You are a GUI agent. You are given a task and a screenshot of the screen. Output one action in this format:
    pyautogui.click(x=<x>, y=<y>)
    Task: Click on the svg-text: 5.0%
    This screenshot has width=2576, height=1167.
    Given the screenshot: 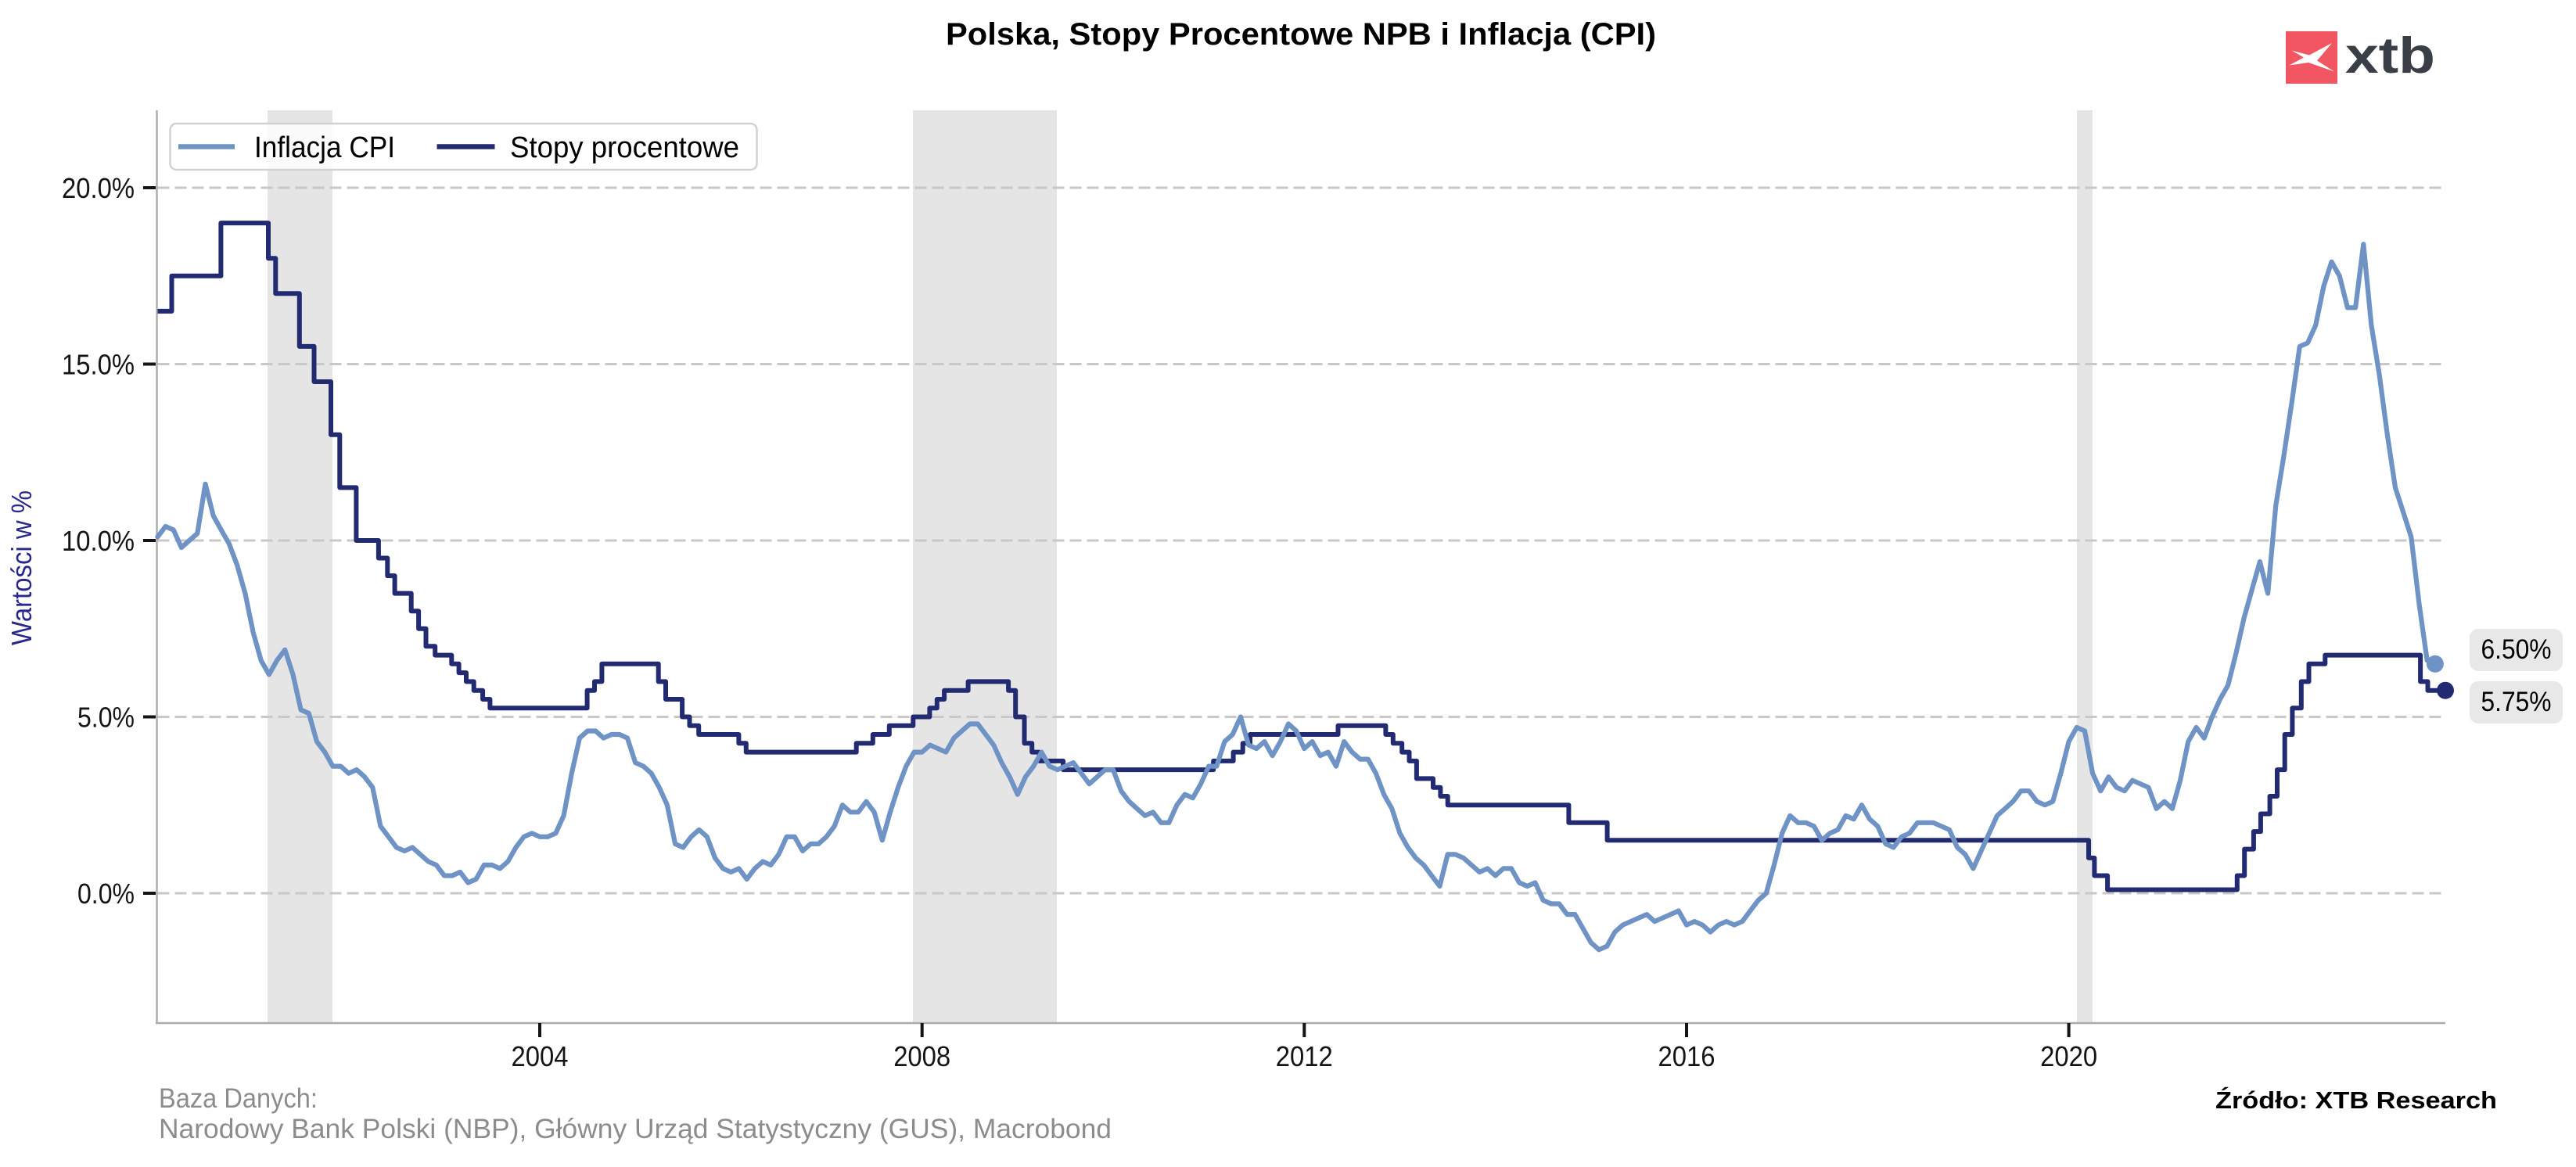 What is the action you would take?
    pyautogui.click(x=106, y=718)
    